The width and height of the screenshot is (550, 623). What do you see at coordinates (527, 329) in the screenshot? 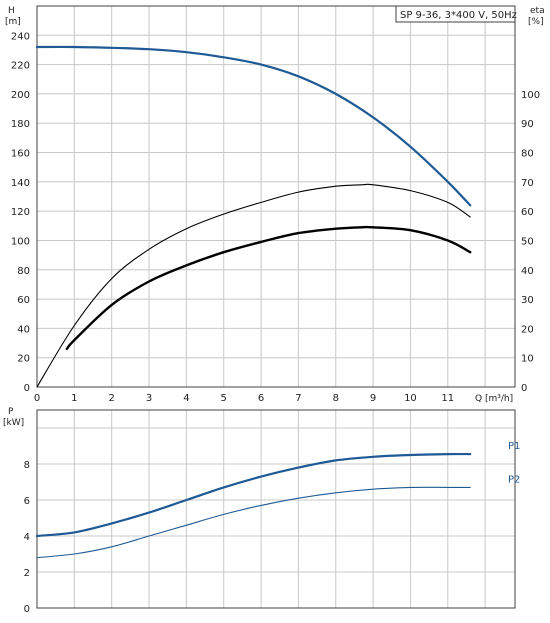
I see `eta-tick-label: 20` at bounding box center [527, 329].